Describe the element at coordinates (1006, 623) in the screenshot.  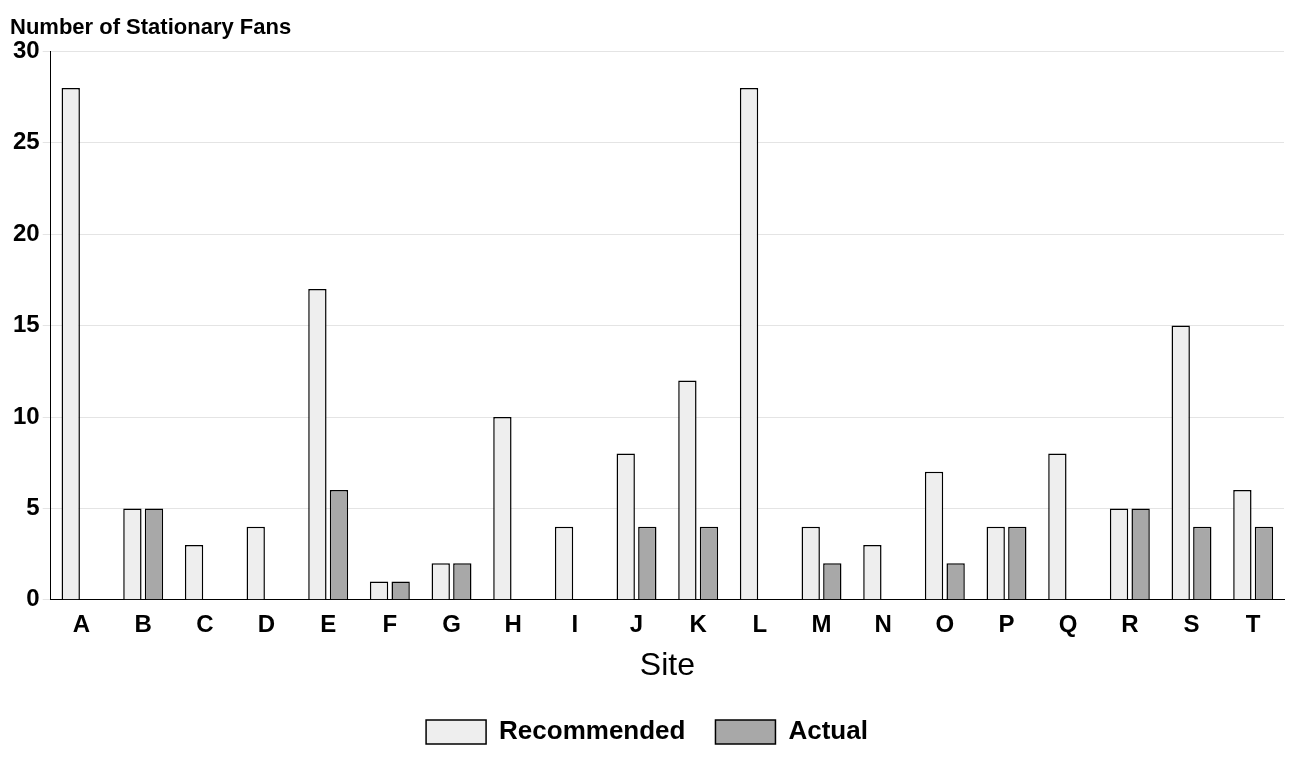
I see `x-tick-label: P` at that location.